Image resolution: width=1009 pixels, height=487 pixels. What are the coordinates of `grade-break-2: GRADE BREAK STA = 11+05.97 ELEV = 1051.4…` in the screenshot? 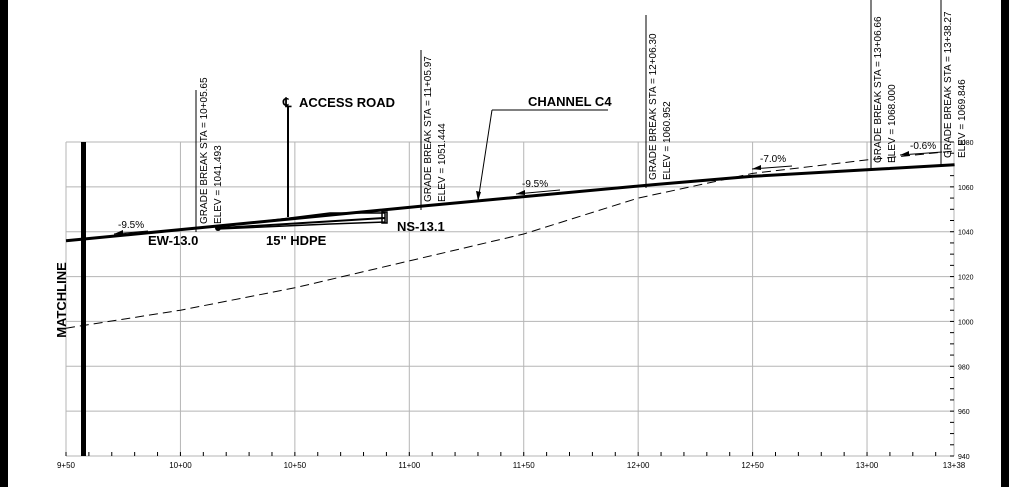 It's located at (434, 130).